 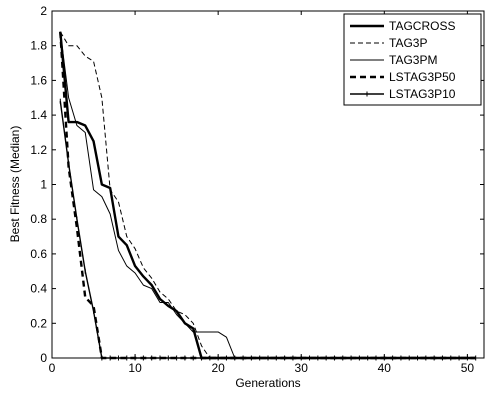 What do you see at coordinates (385, 368) in the screenshot?
I see `x-tick-label: 40` at bounding box center [385, 368].